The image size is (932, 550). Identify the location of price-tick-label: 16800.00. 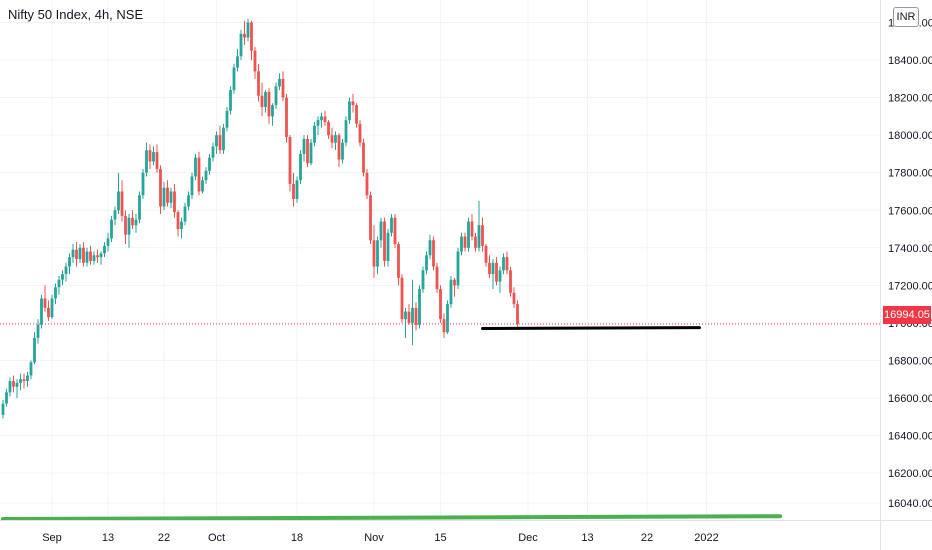
(910, 361).